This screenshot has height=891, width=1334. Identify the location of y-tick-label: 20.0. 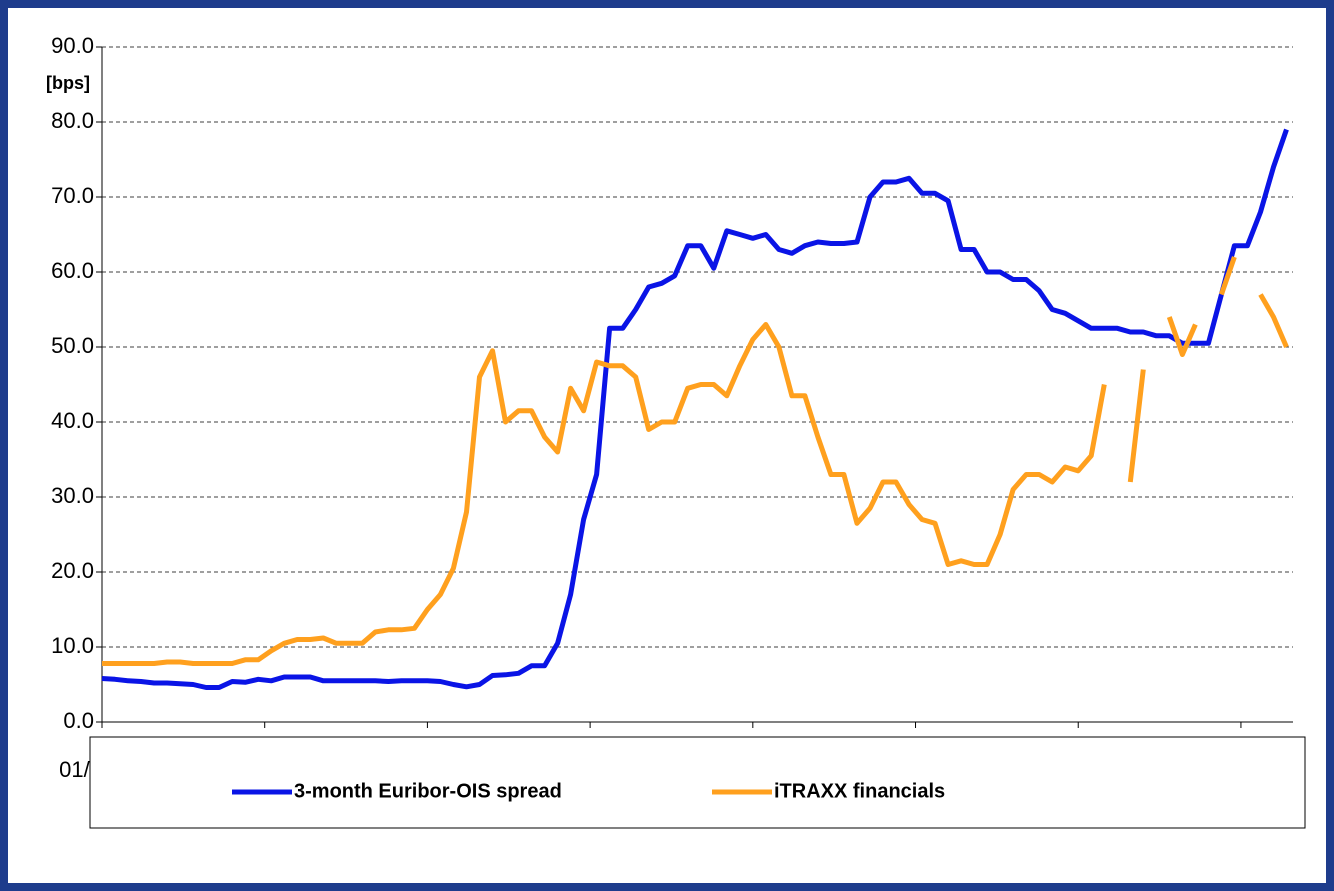
(72, 570).